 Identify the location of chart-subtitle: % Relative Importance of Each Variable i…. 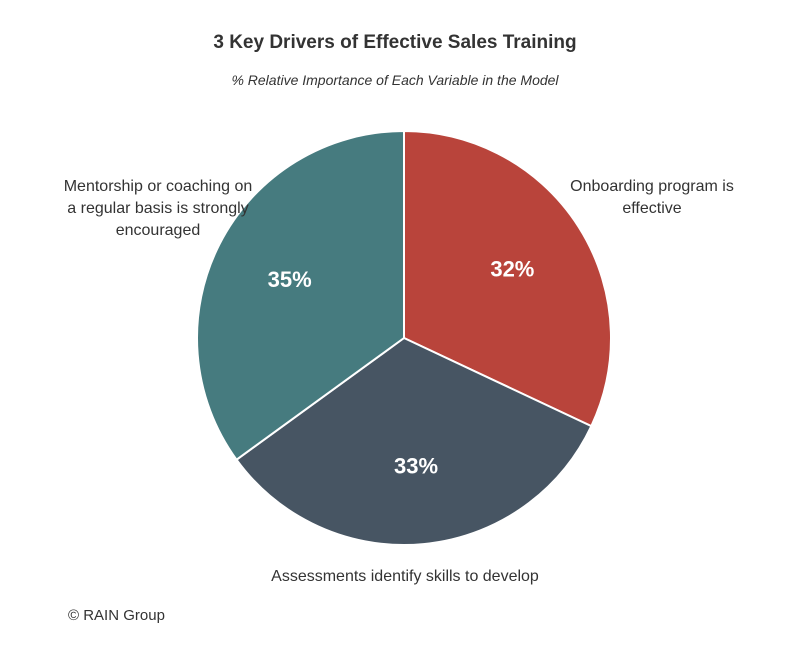
(395, 80).